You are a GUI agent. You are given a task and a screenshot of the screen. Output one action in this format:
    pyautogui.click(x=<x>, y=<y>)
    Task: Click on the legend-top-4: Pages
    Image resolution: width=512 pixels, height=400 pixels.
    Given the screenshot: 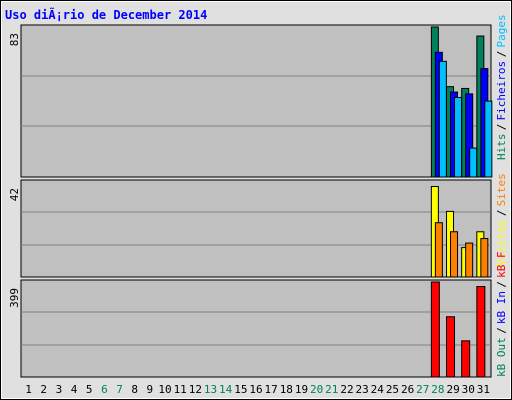 What is the action you would take?
    pyautogui.click(x=501, y=30)
    